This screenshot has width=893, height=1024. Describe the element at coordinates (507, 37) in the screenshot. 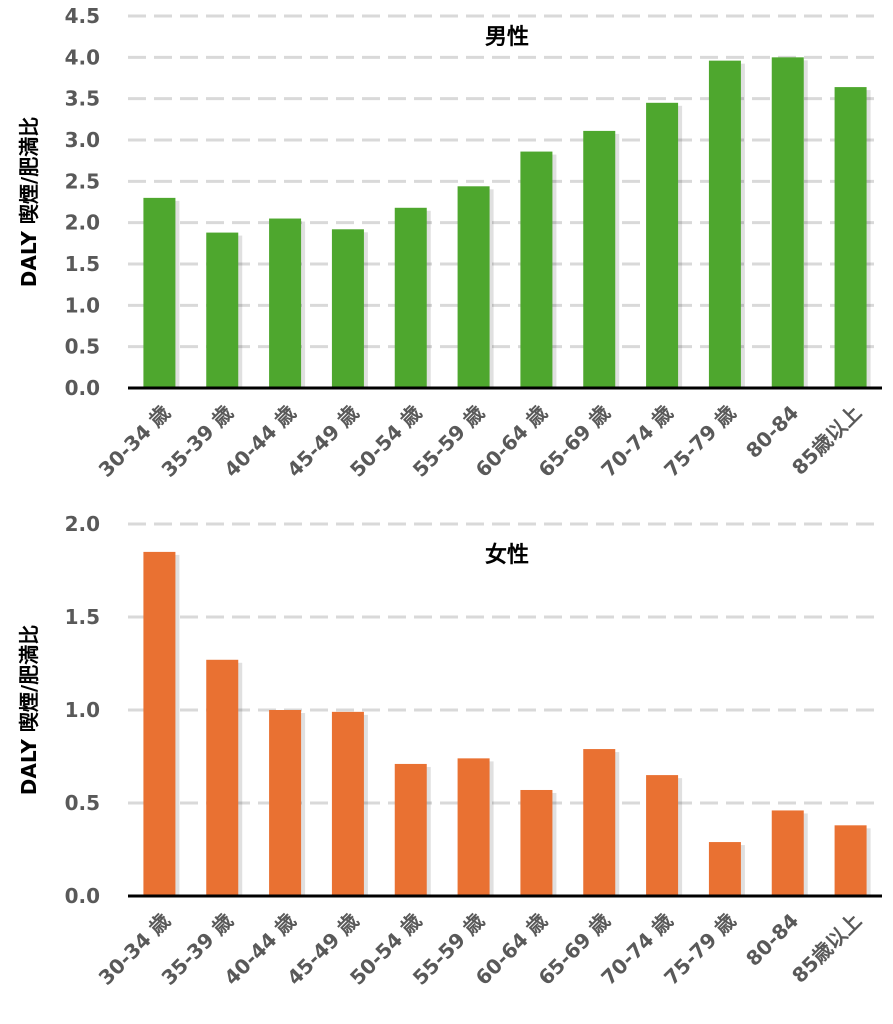

I see `male-chart-title: 男性` at that location.